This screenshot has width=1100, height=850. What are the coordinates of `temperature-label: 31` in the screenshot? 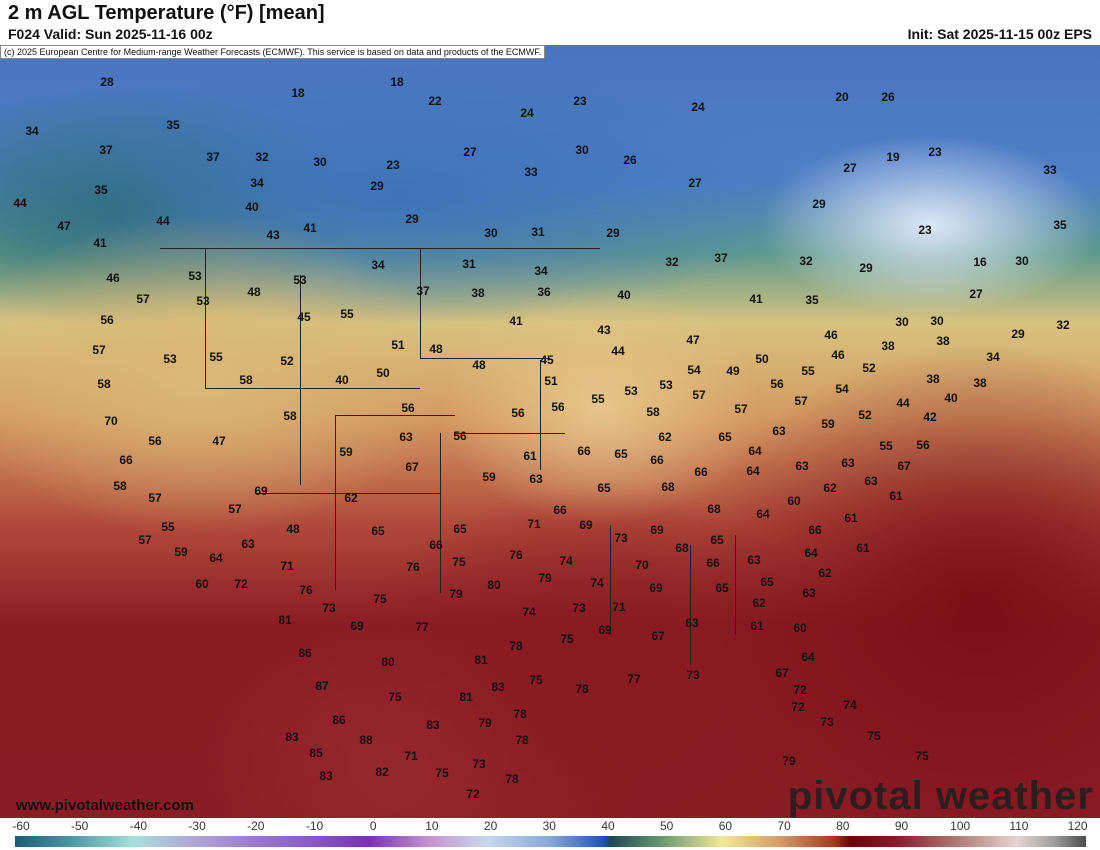 It's located at (538, 232).